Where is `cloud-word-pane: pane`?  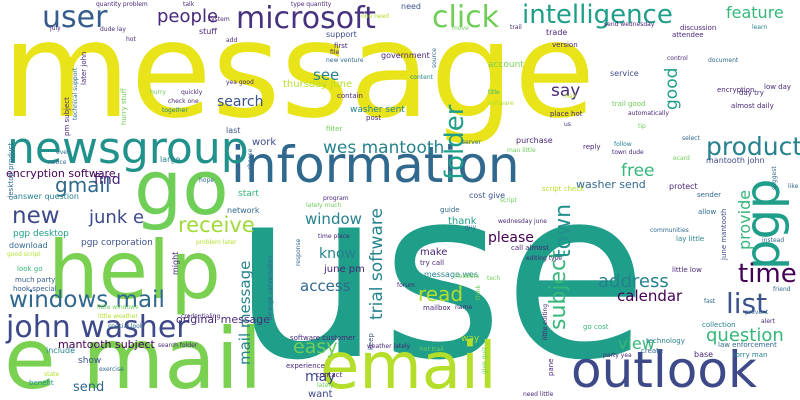
cloud-word-pane: pane is located at coordinates (551, 367).